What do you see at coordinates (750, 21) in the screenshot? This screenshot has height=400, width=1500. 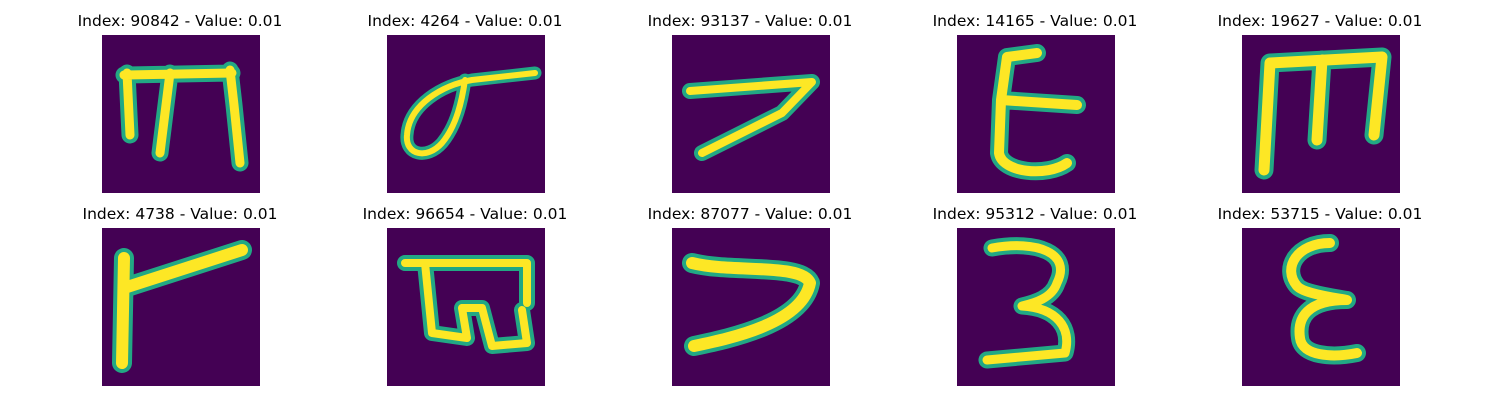 I see `cell-title: Index: 93137 - Value: 0.01` at bounding box center [750, 21].